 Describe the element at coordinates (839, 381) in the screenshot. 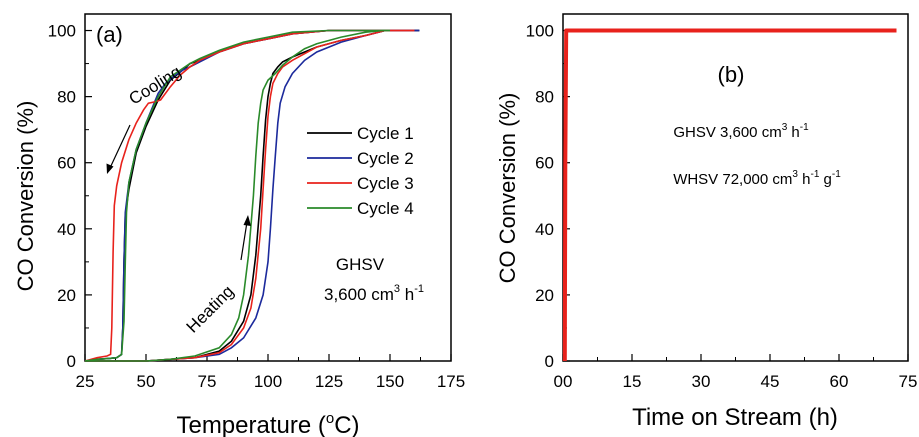

I see `panel-b-x-tick-label: 60` at that location.